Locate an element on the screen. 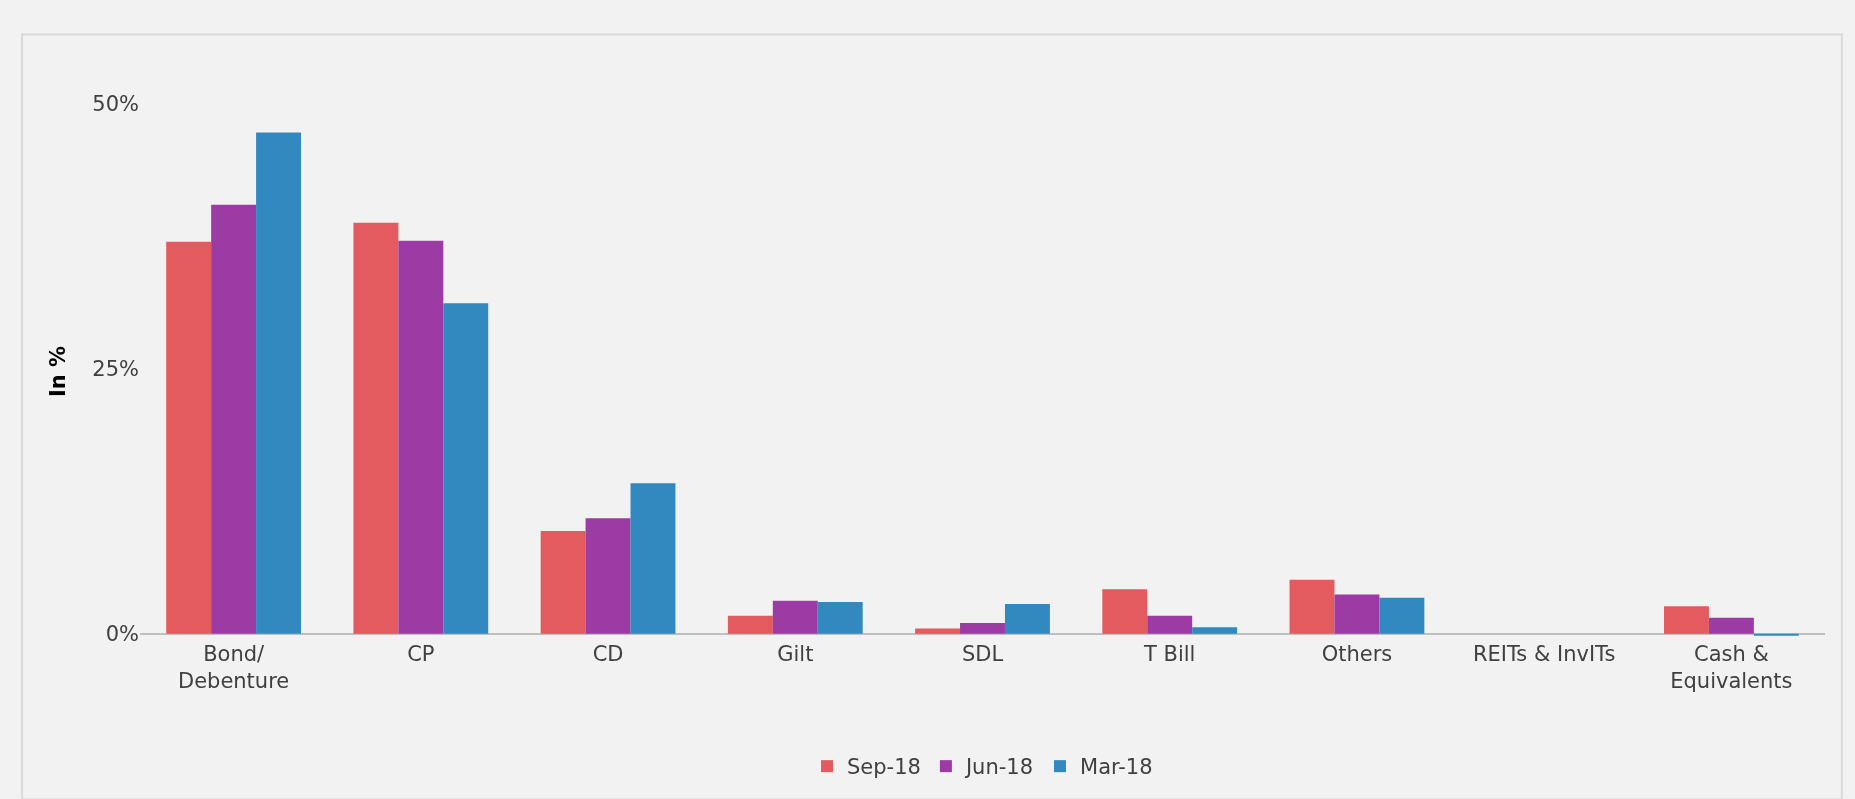 The height and width of the screenshot is (799, 1855). x-tick-label: SDL is located at coordinates (982, 654).